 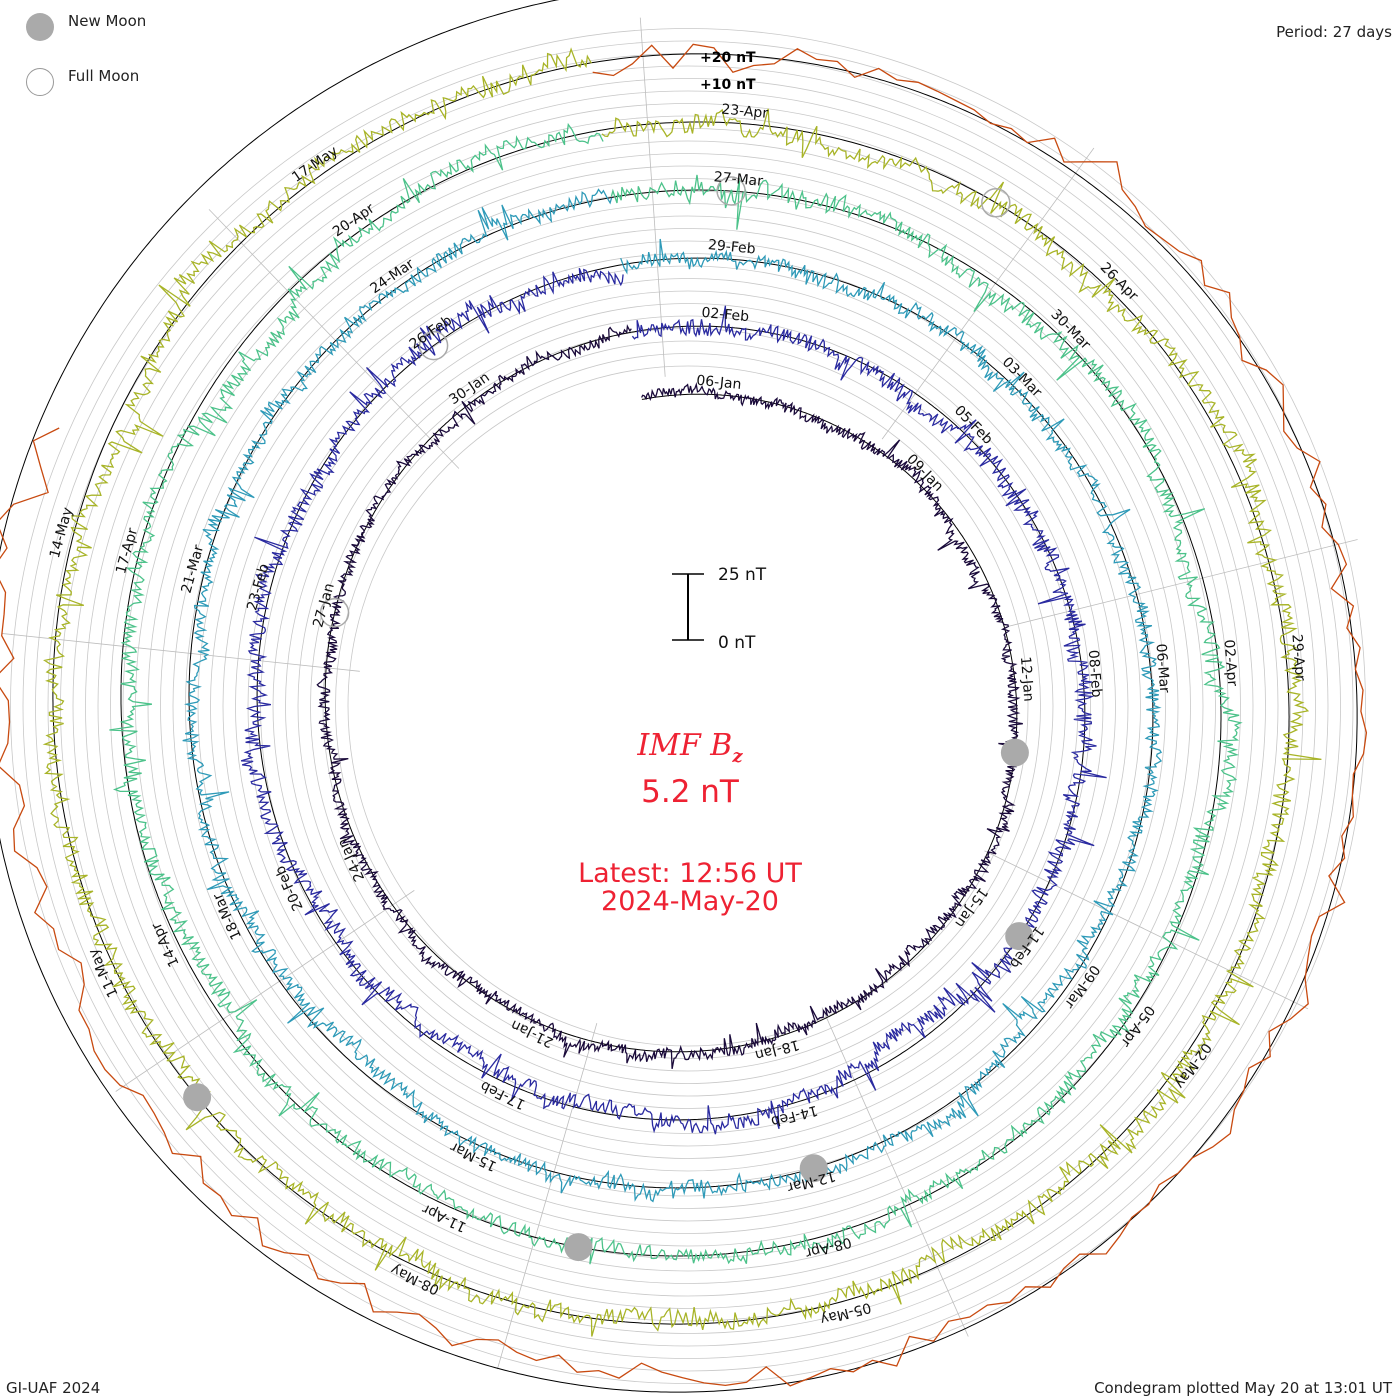 I want to click on variable-subscript: z, so click(x=737, y=756).